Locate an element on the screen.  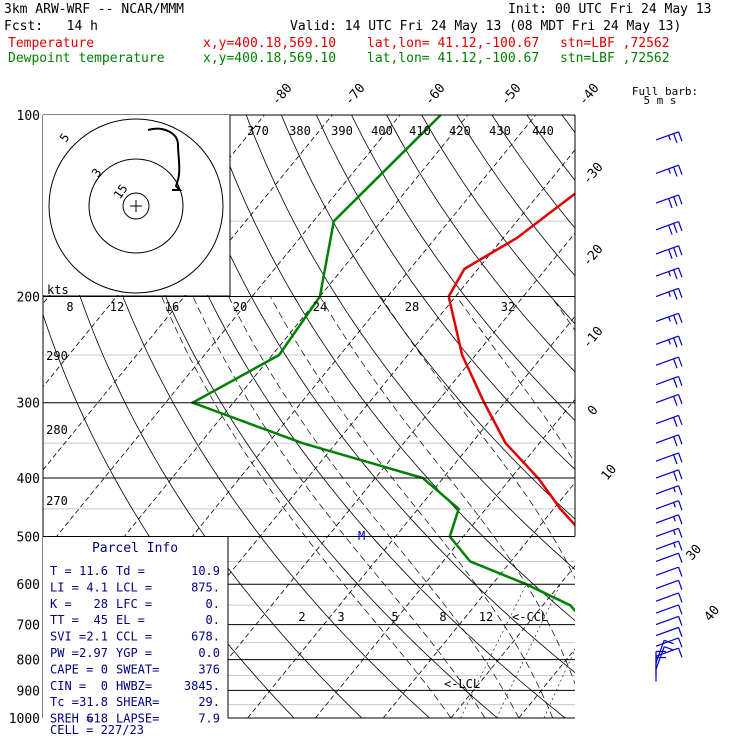
pressure-label: 400 is located at coordinates (28, 479).